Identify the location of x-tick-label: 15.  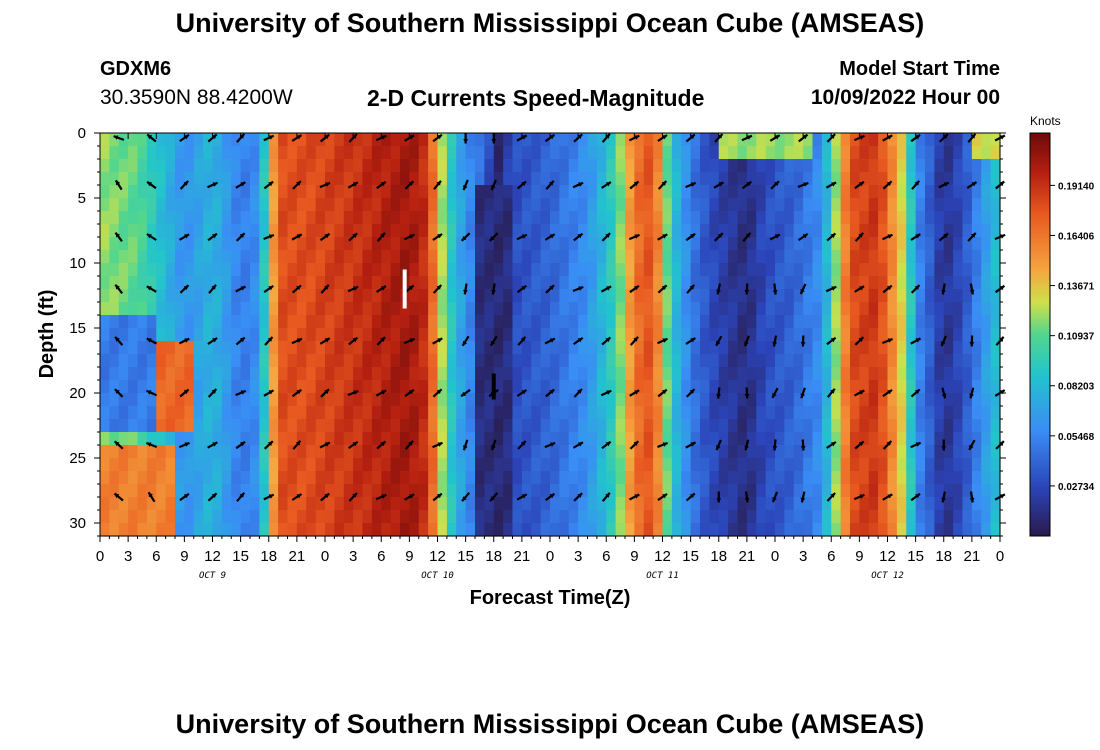
(465, 556).